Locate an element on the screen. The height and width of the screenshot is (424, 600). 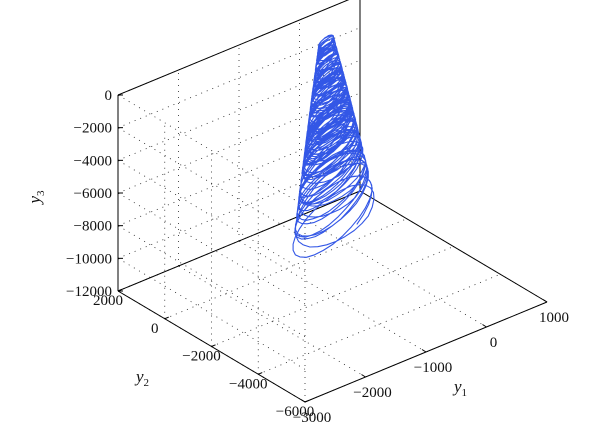
y-tick-label: 2000 is located at coordinates (108, 301).